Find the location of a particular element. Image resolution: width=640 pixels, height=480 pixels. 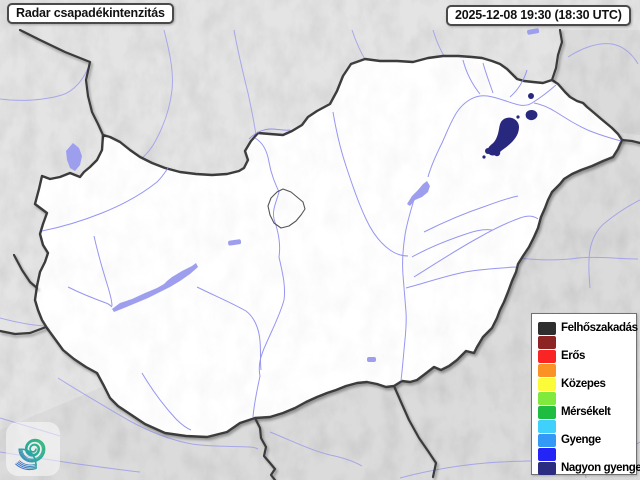

intensity-legend: Felhőszakadás Erős Közepes is located at coordinates (585, 394).